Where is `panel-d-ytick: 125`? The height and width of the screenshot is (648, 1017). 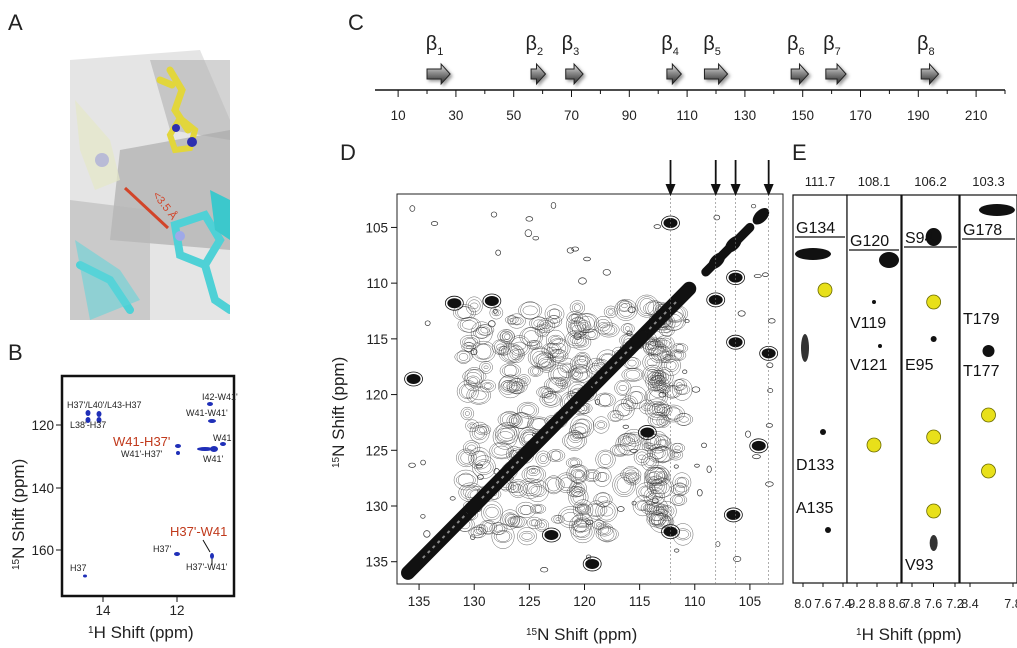
panel-d-ytick: 125 is located at coordinates (376, 450).